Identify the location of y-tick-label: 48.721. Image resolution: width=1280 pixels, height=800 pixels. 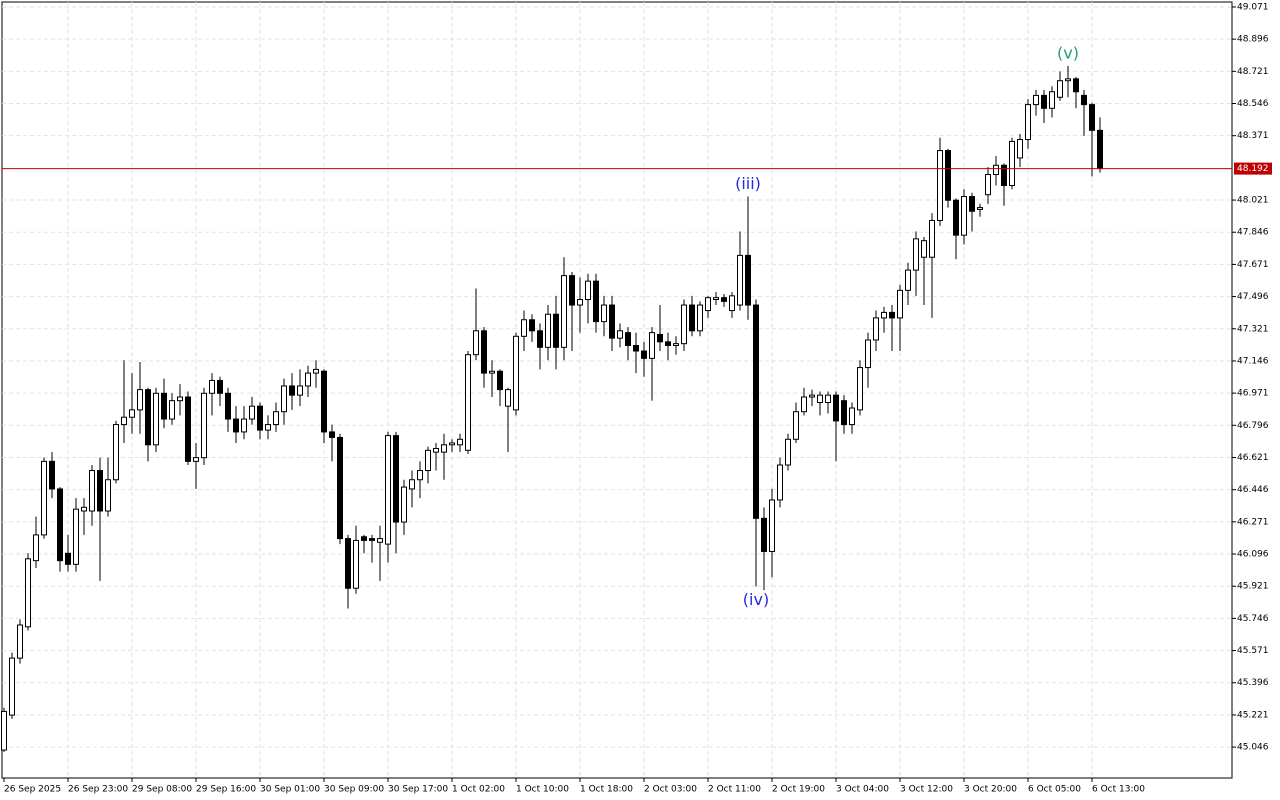
(1253, 72).